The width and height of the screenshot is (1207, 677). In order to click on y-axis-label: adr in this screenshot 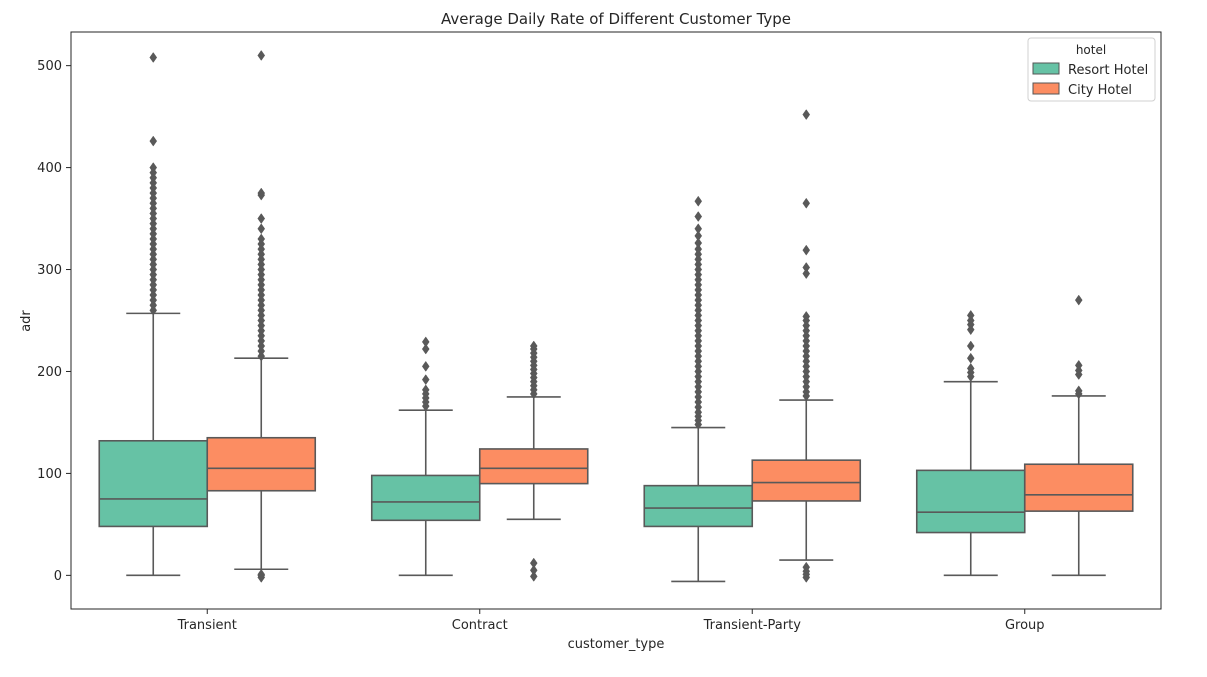, I will do `click(26, 321)`.